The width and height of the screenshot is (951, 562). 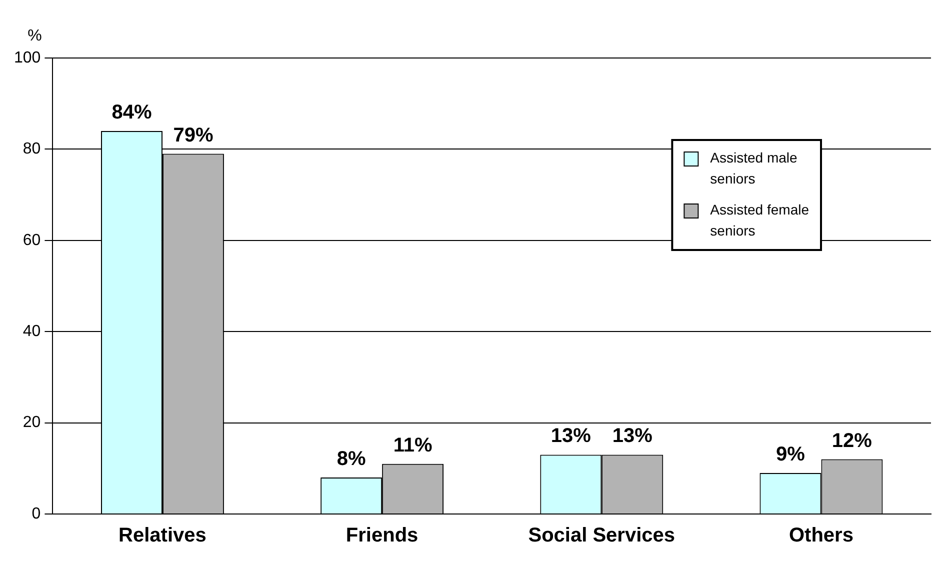 I want to click on y-tick-label: 80, so click(x=31, y=149).